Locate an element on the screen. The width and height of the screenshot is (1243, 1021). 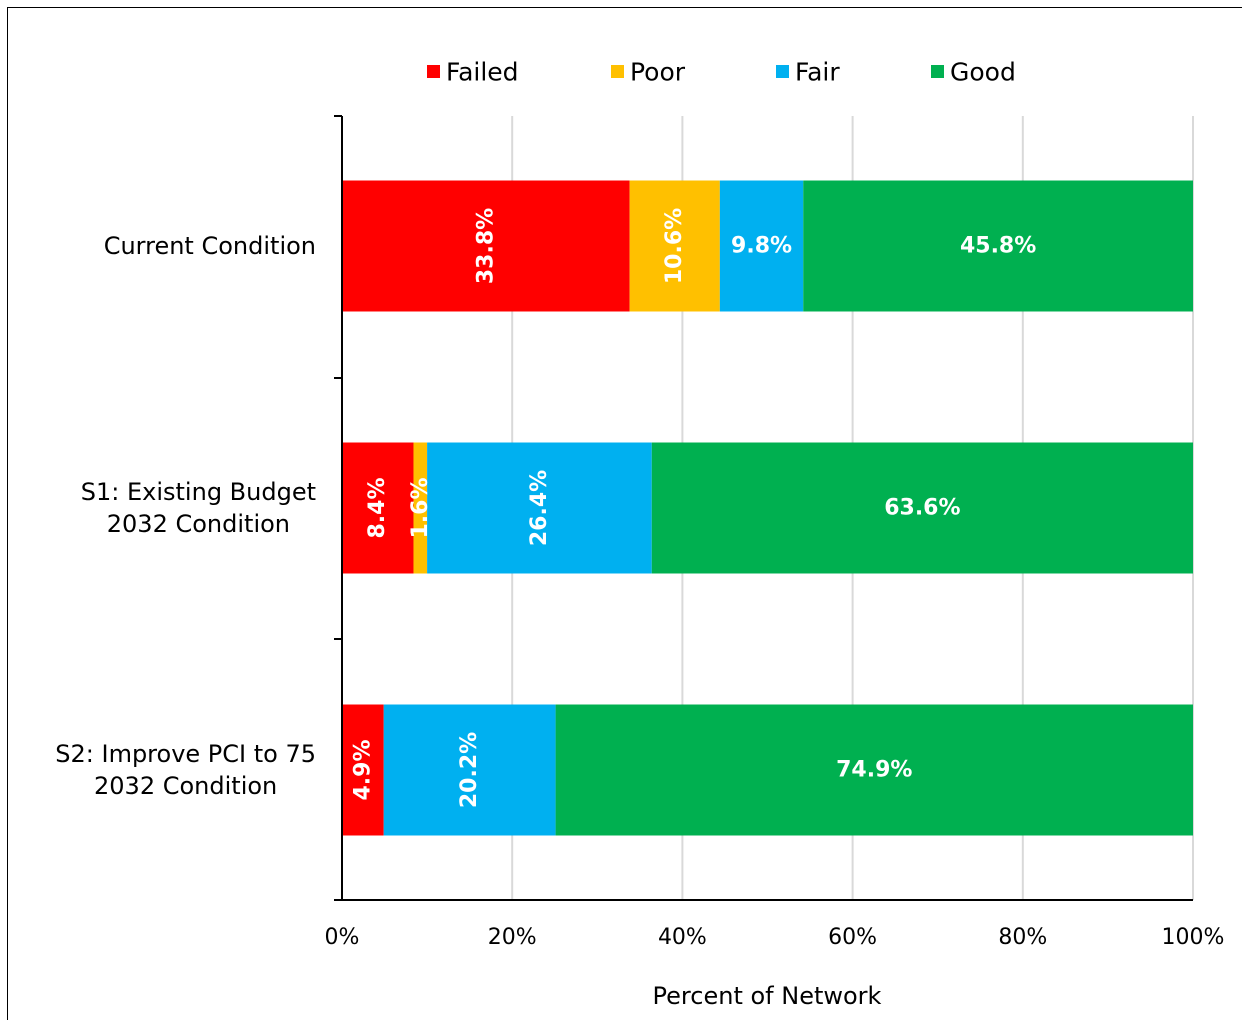
data-label: 45.8% is located at coordinates (998, 246).